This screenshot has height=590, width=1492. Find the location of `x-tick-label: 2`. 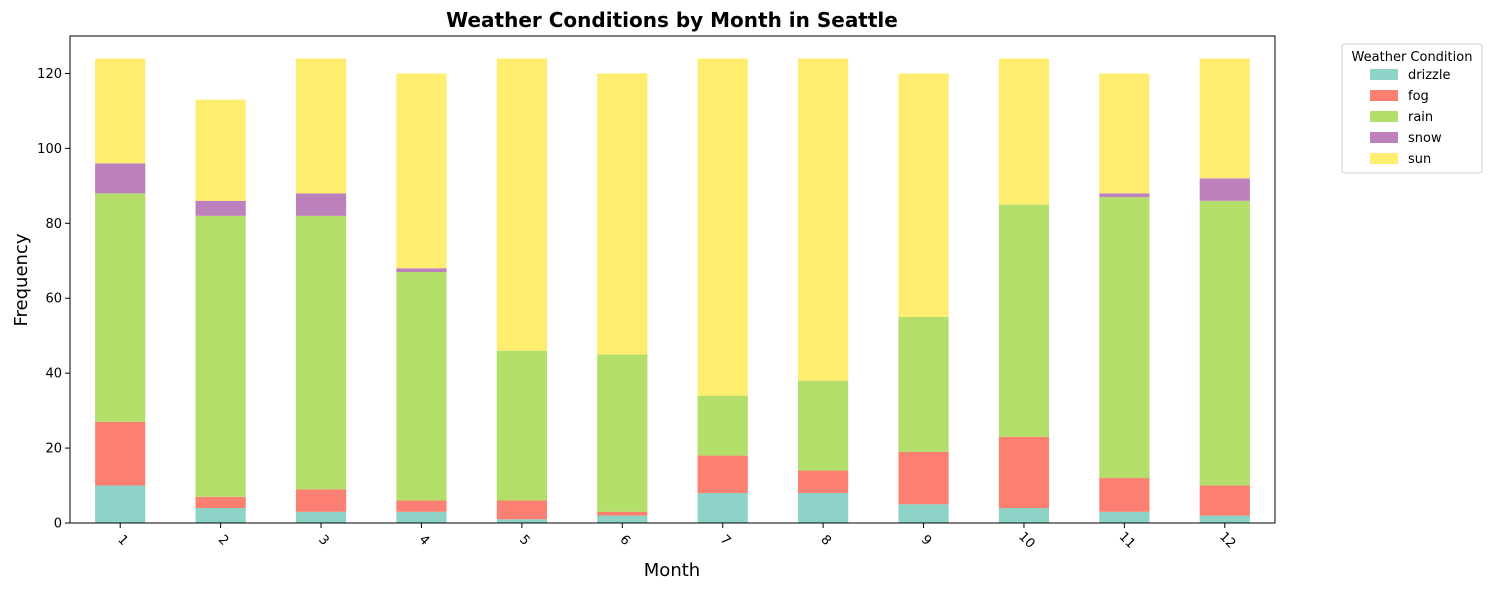

x-tick-label: 2 is located at coordinates (223, 540).